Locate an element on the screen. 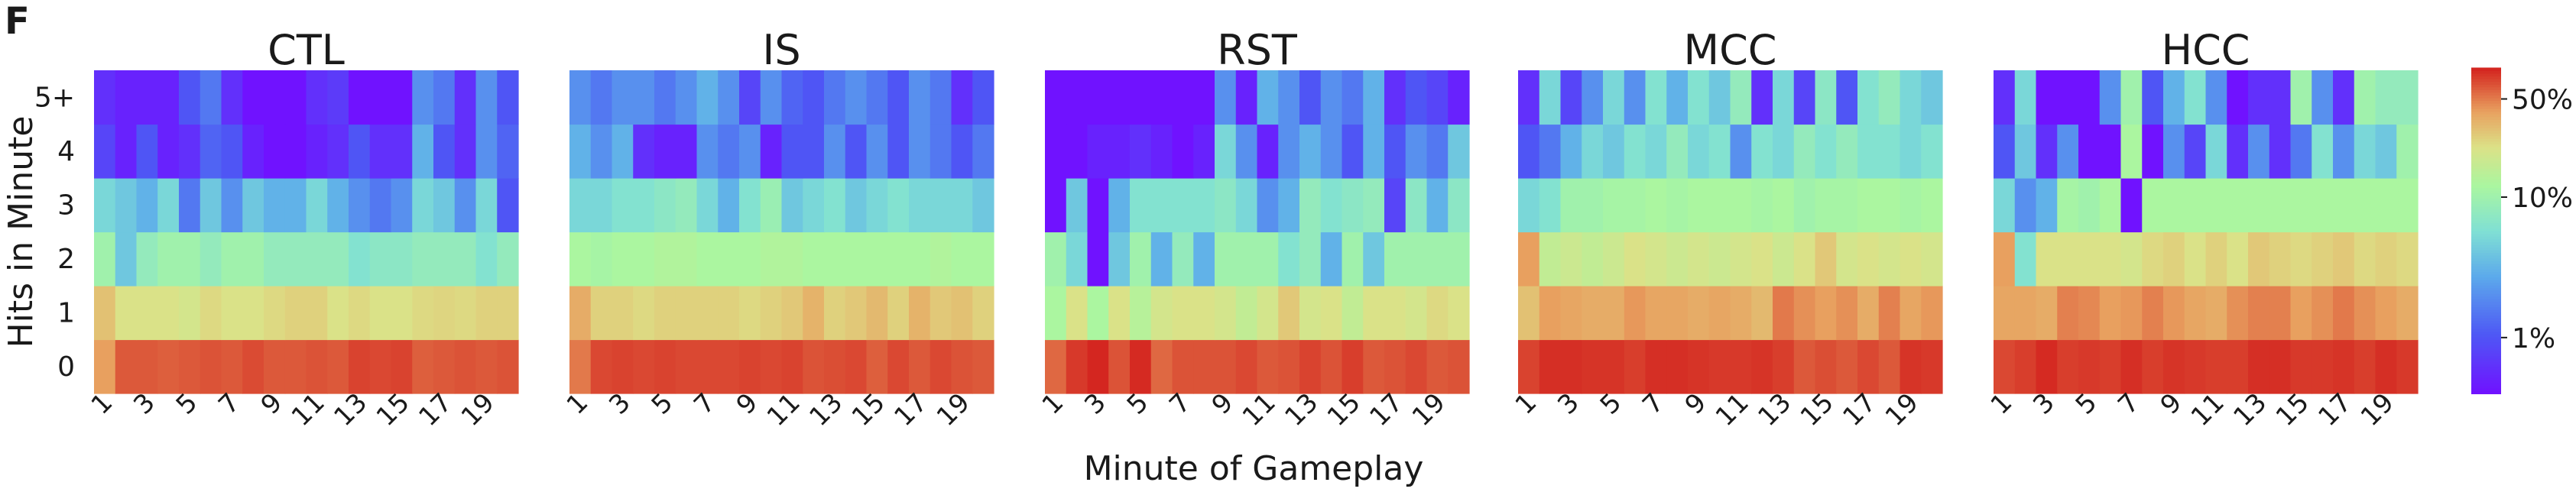 Image resolution: width=2576 pixels, height=492 pixels. x-tick-label: 11 is located at coordinates (2207, 409).